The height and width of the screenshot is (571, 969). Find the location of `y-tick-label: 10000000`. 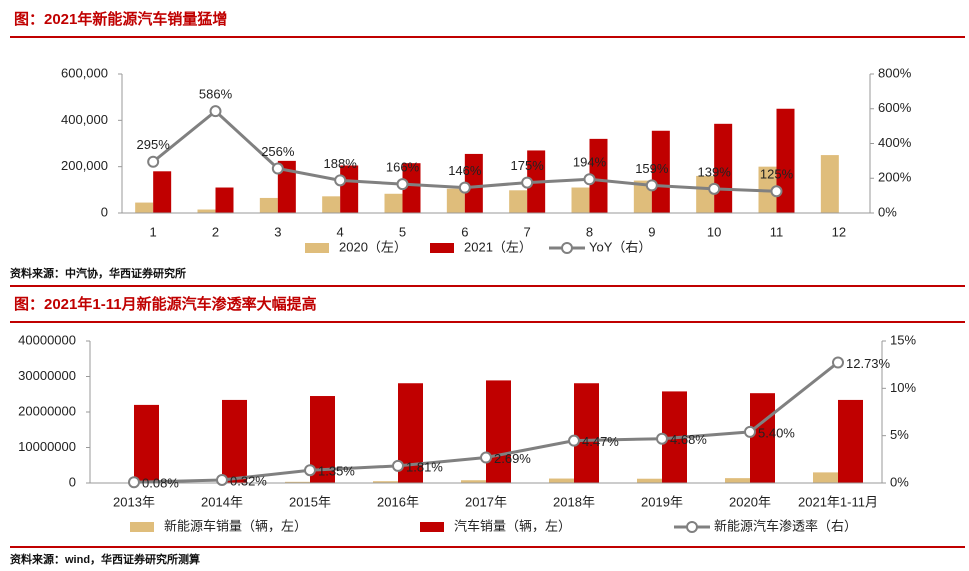

y-tick-label: 10000000 is located at coordinates (47, 446).